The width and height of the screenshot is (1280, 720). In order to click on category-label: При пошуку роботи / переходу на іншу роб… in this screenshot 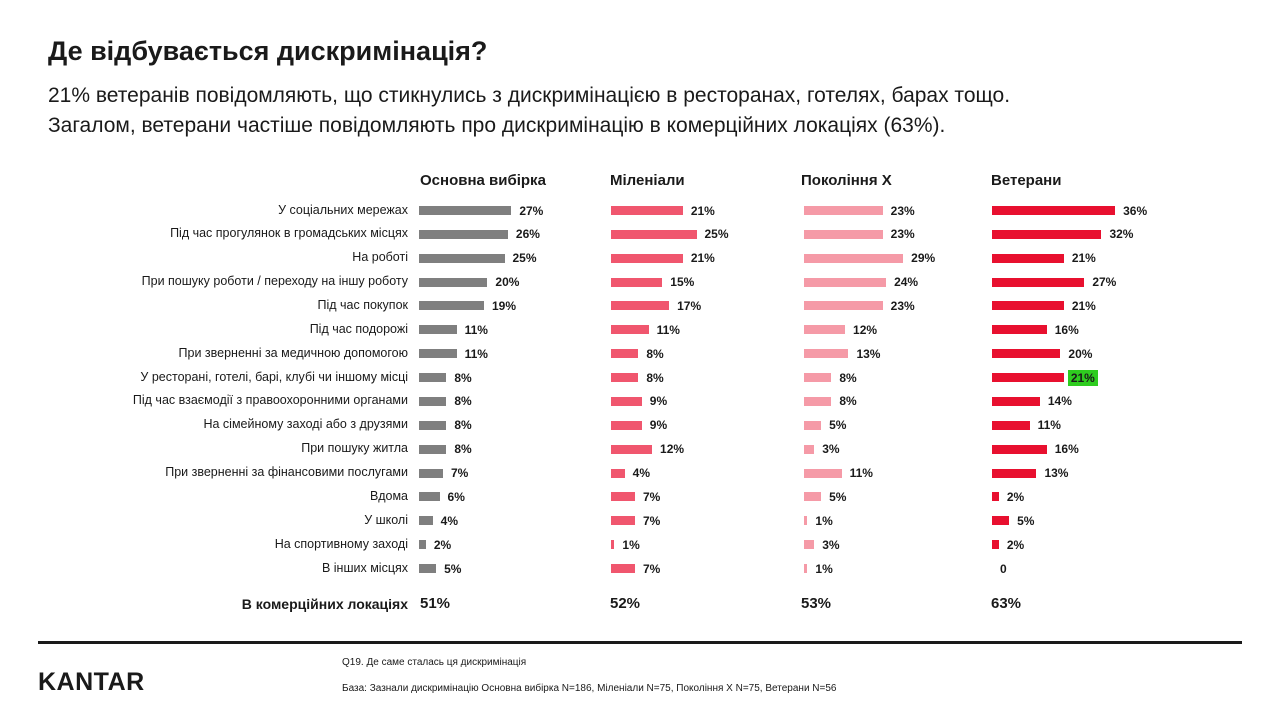, I will do `click(274, 281)`.